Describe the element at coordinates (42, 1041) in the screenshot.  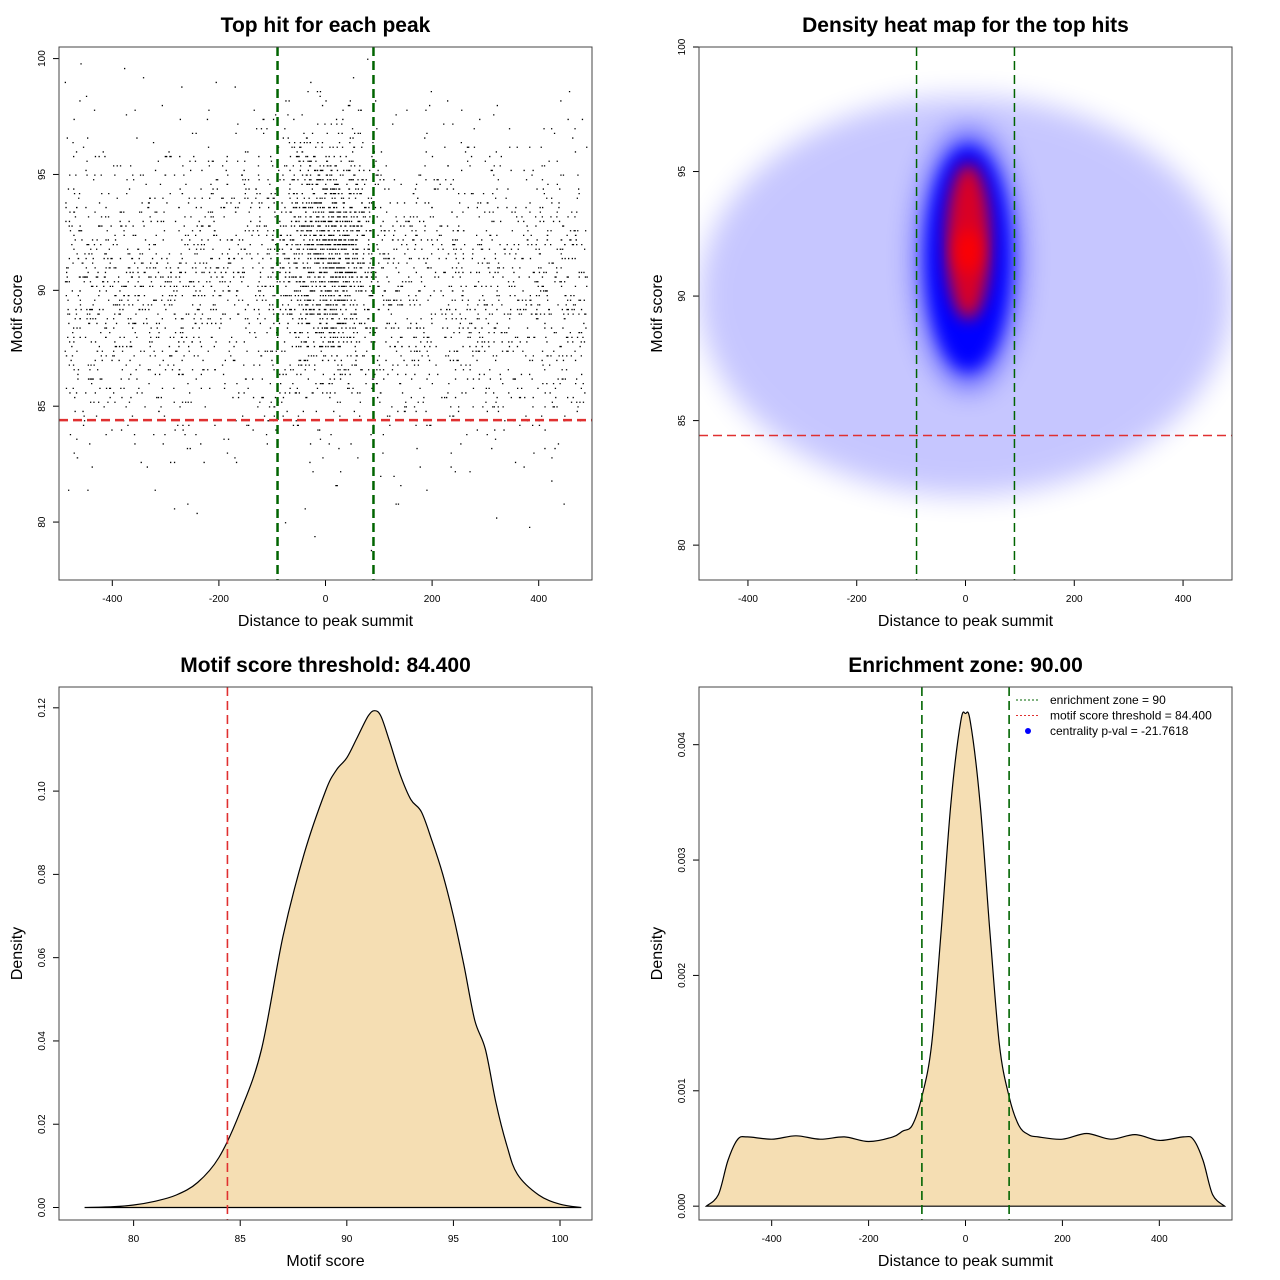
I see `y-tick-label: 0.04` at that location.